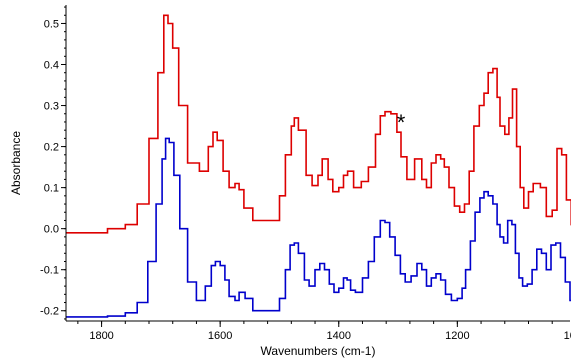 The image size is (571, 360). Describe the element at coordinates (318, 351) in the screenshot. I see `x-axis-title: Wavenumbers (cm-1)` at that location.